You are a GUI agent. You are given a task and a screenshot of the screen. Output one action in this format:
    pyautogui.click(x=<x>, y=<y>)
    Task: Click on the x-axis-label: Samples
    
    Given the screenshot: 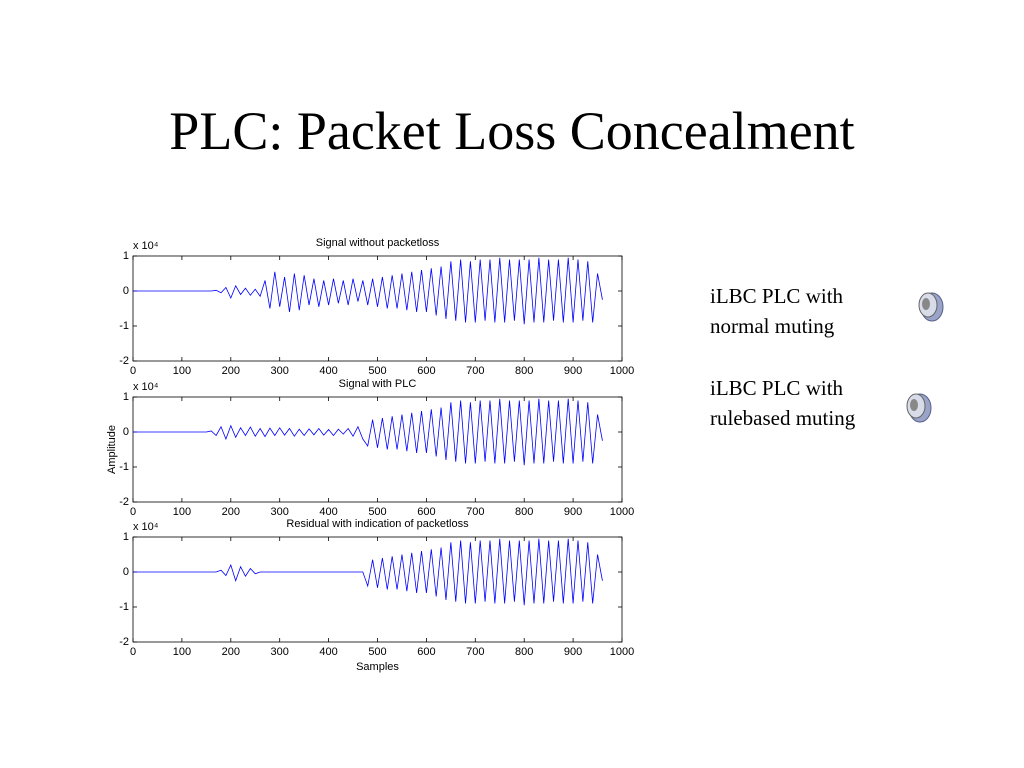 What is the action you would take?
    pyautogui.click(x=377, y=667)
    